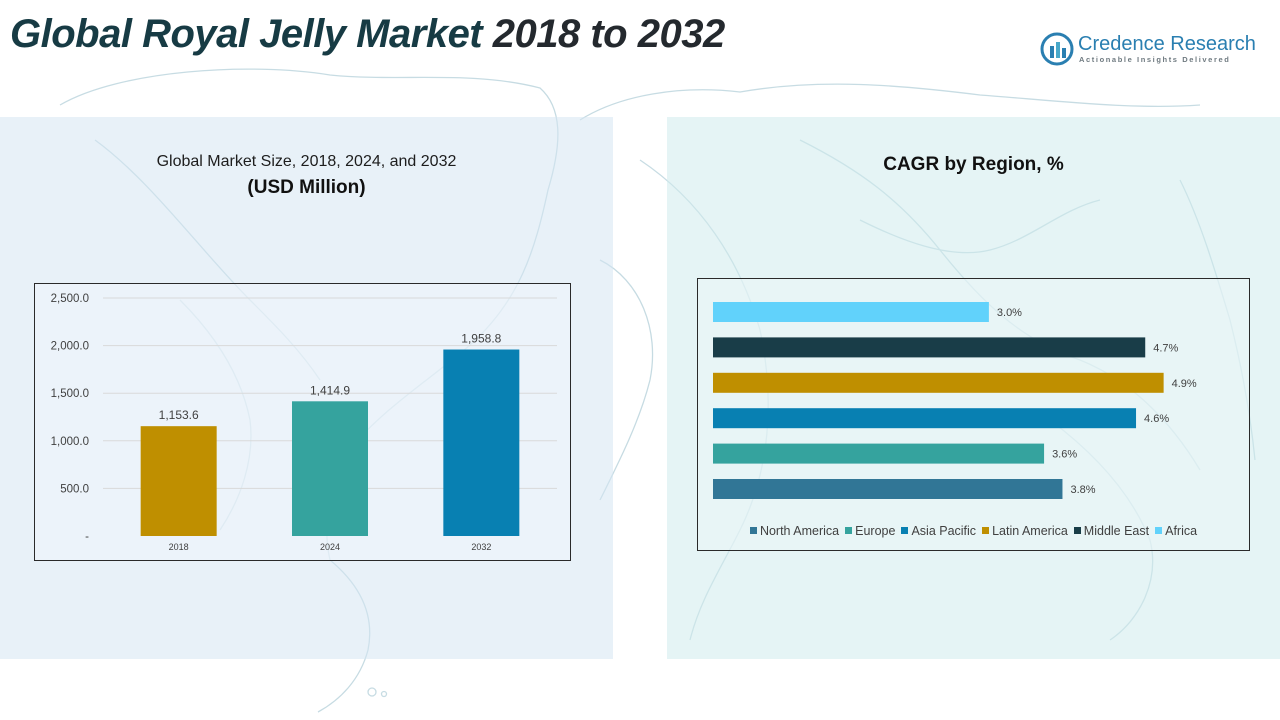  I want to click on bar-value-label: 1,414.9, so click(330, 390).